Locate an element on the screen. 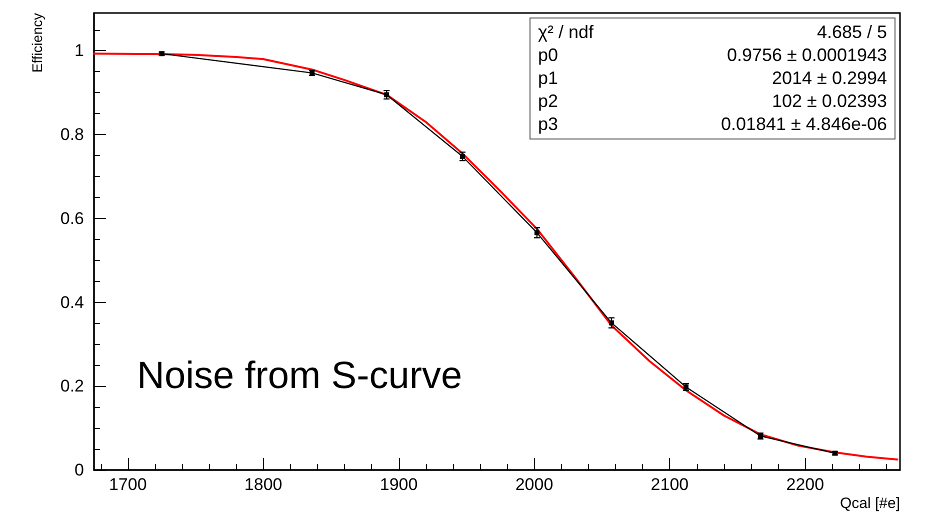  annotation: p0 is located at coordinates (548, 55).